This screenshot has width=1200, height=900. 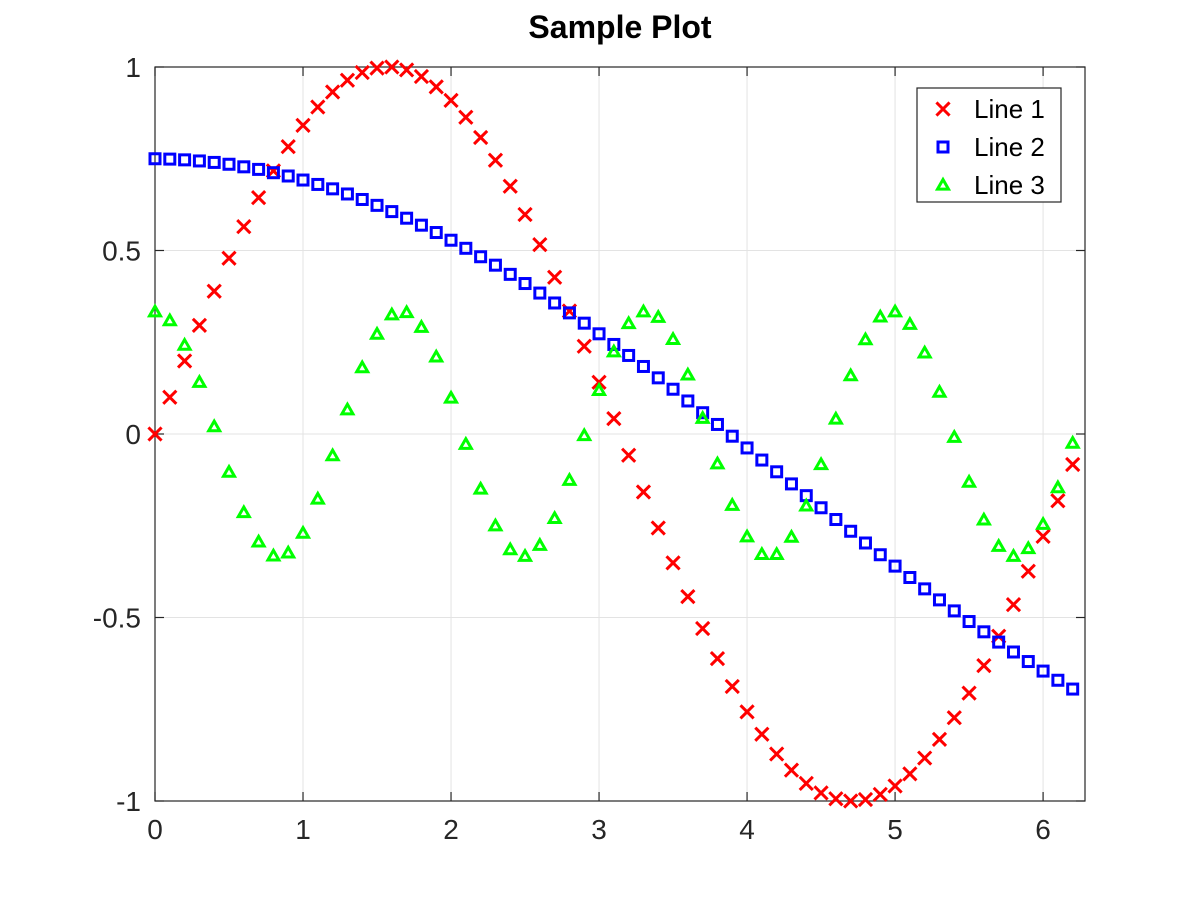 I want to click on y-tick-label: 1, so click(x=133, y=67).